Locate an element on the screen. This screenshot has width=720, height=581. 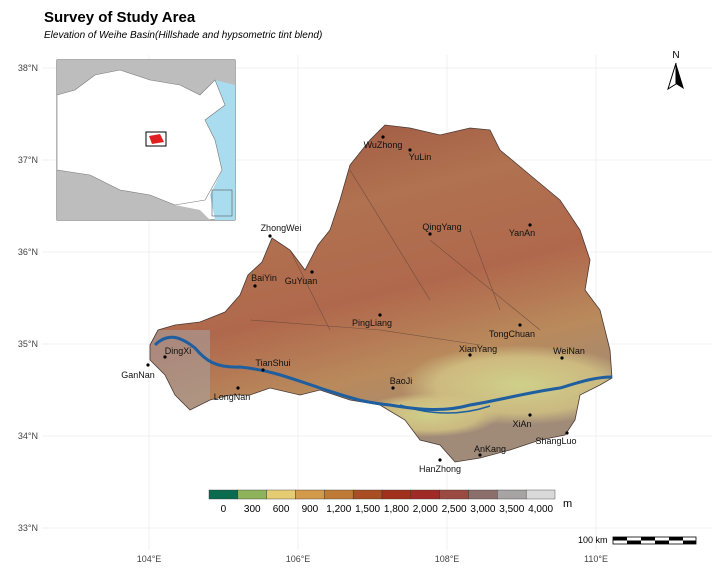
lon-label: 104°E is located at coordinates (149, 559).